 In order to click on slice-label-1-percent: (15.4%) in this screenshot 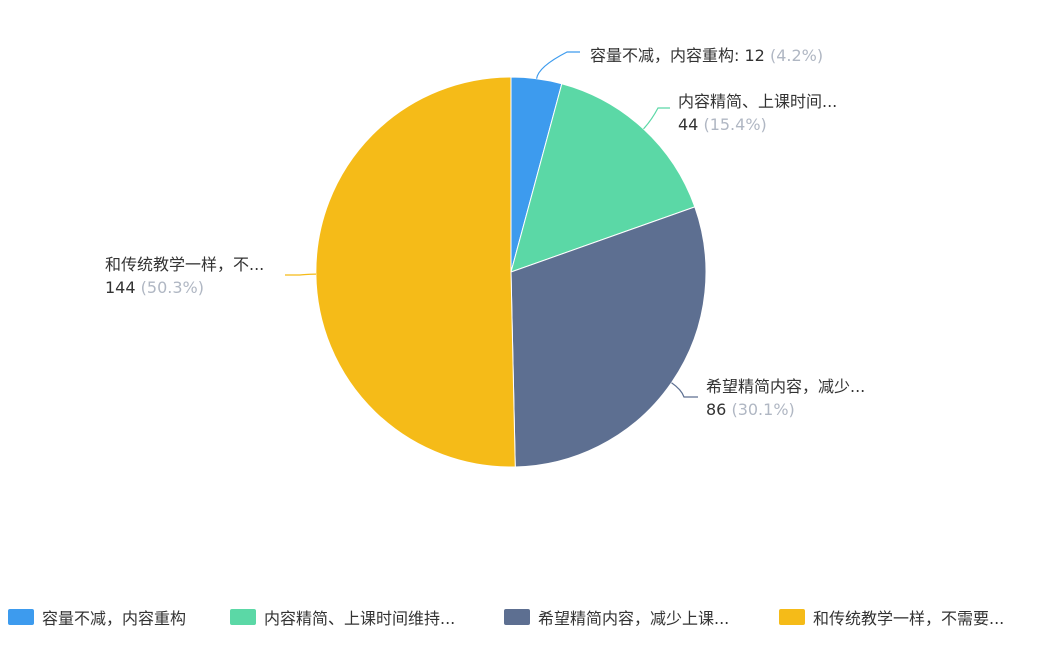, I will do `click(734, 124)`.